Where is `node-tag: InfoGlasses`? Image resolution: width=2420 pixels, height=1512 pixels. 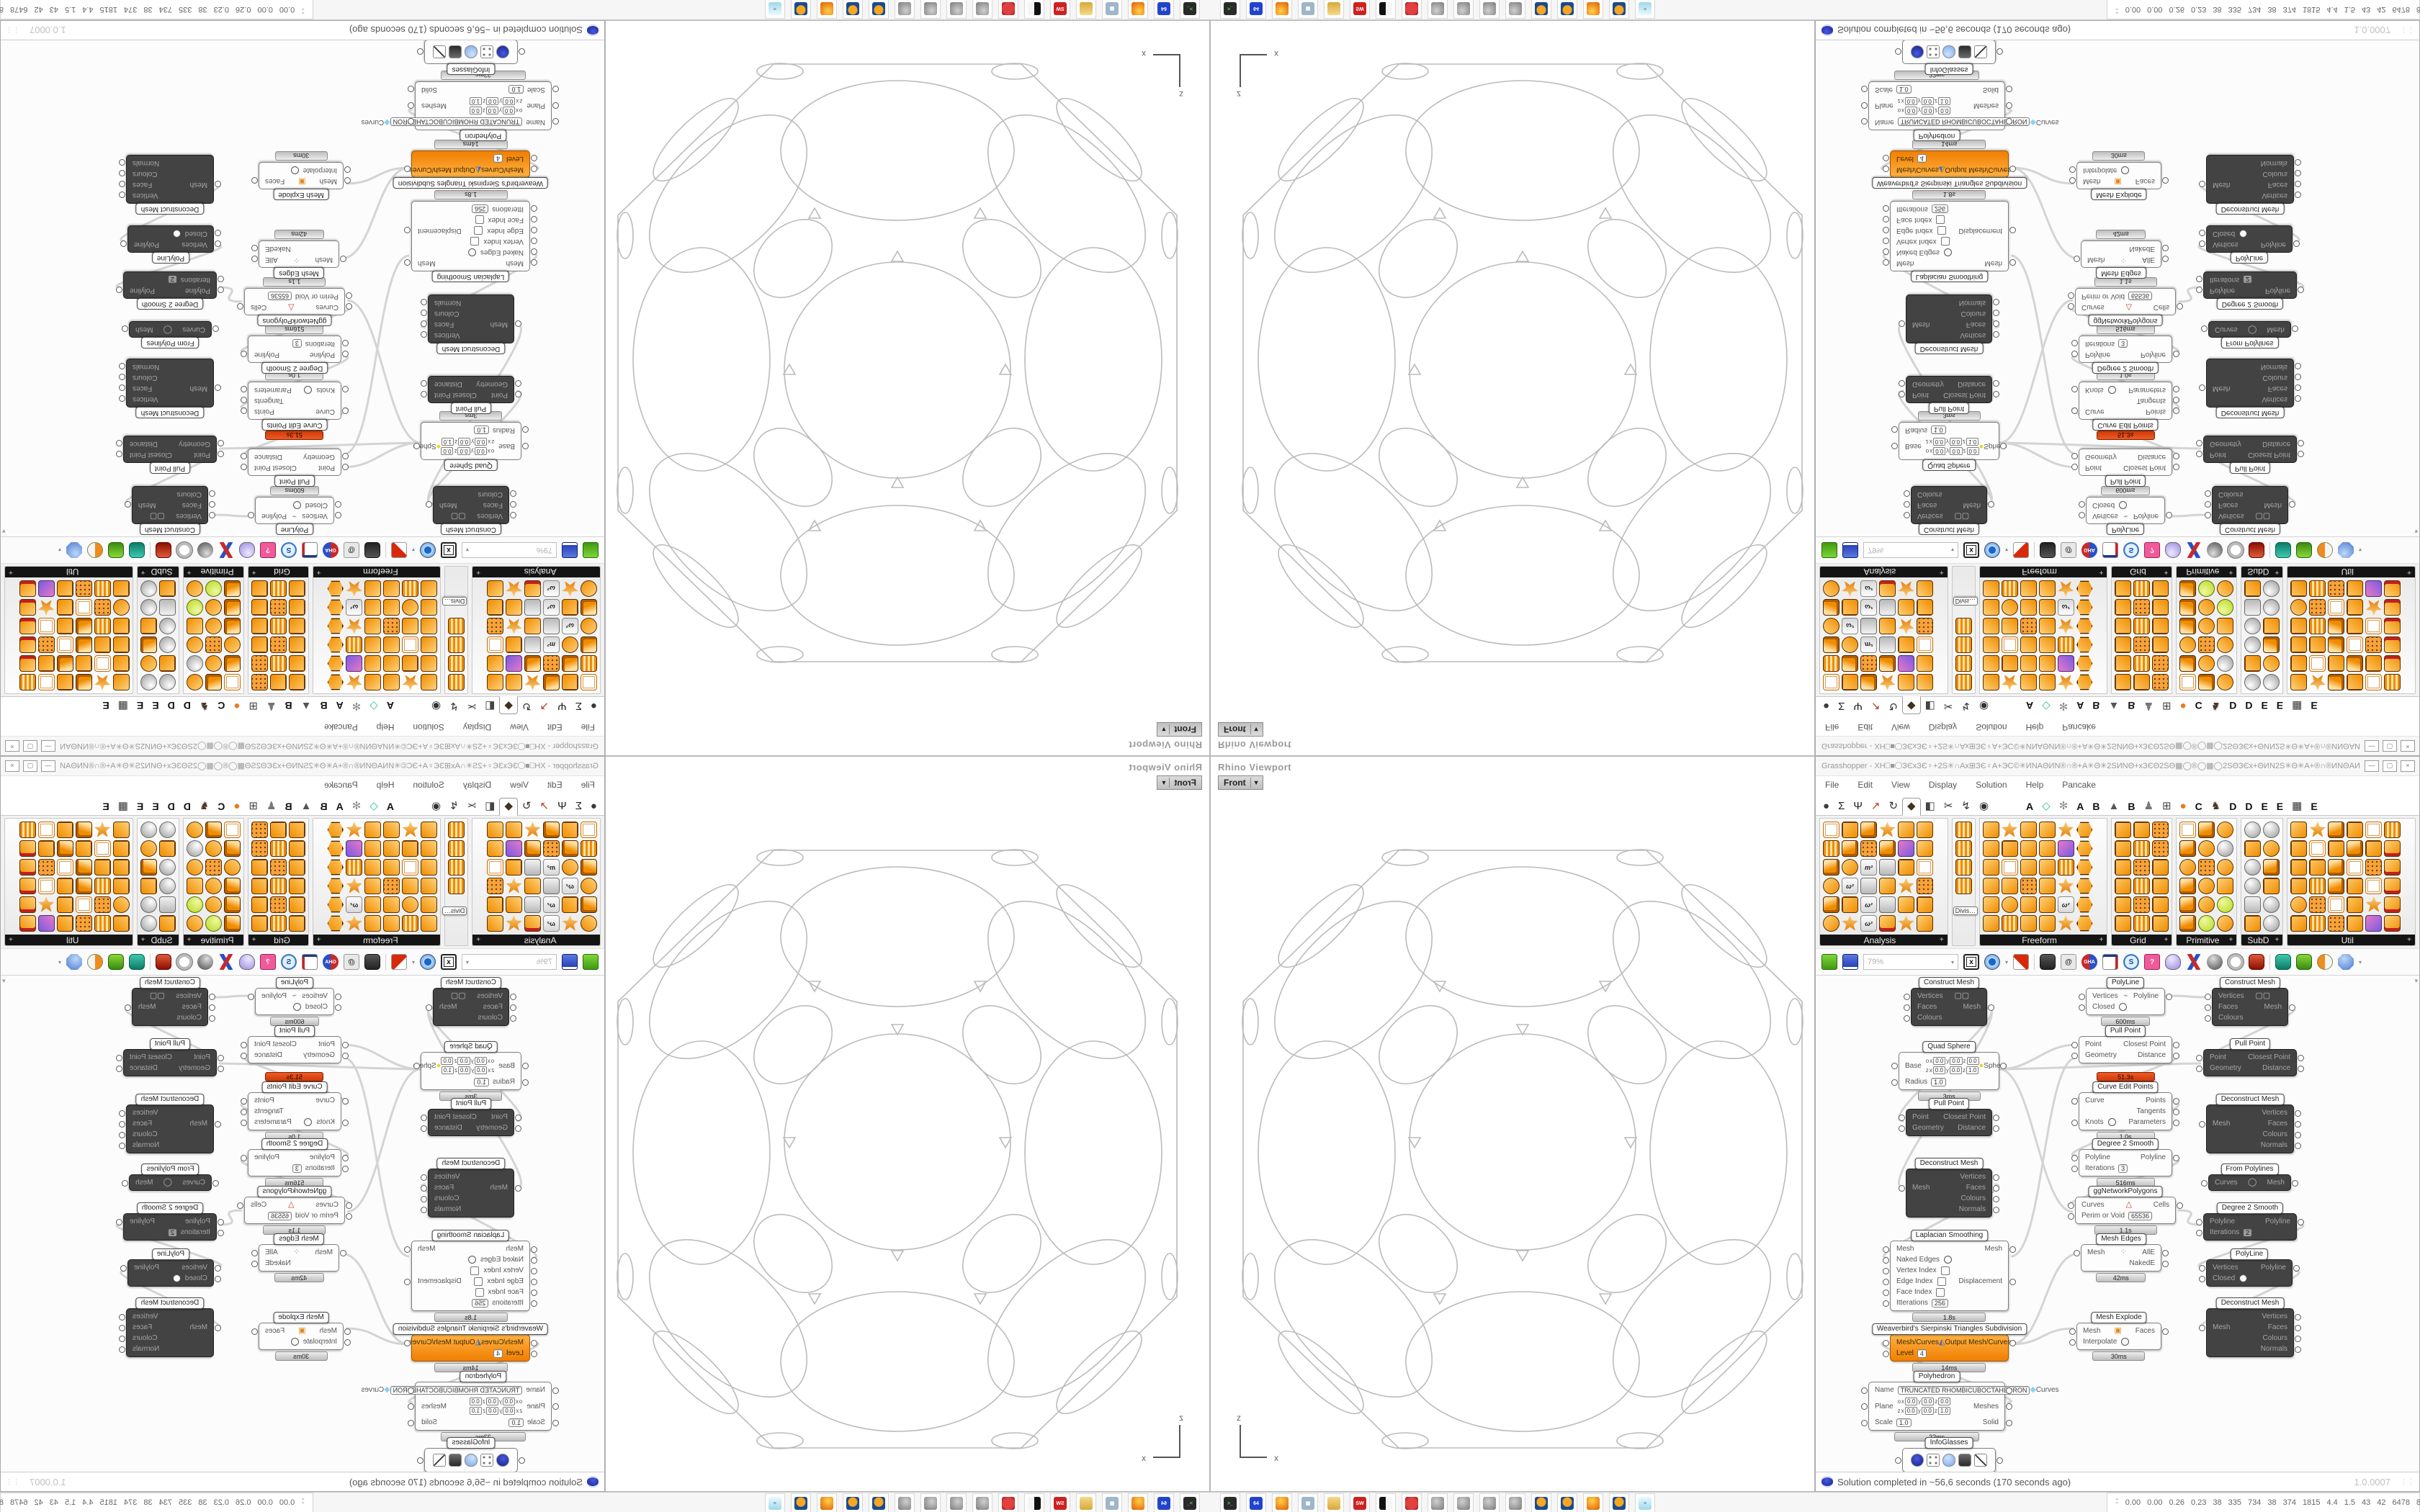 node-tag: InfoGlasses is located at coordinates (471, 1443).